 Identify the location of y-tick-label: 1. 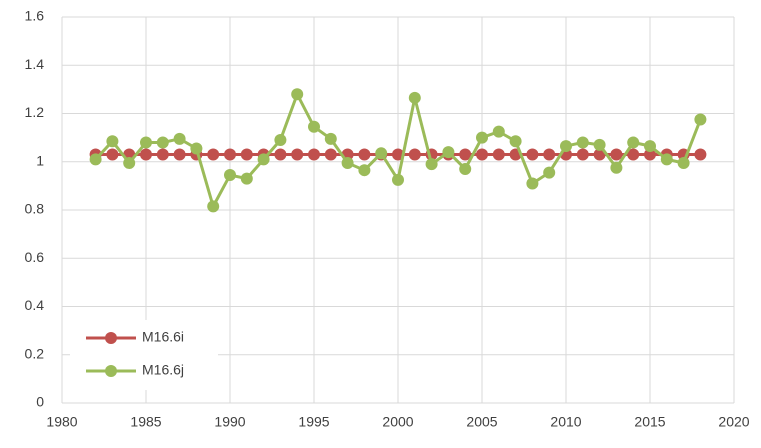
(40, 160).